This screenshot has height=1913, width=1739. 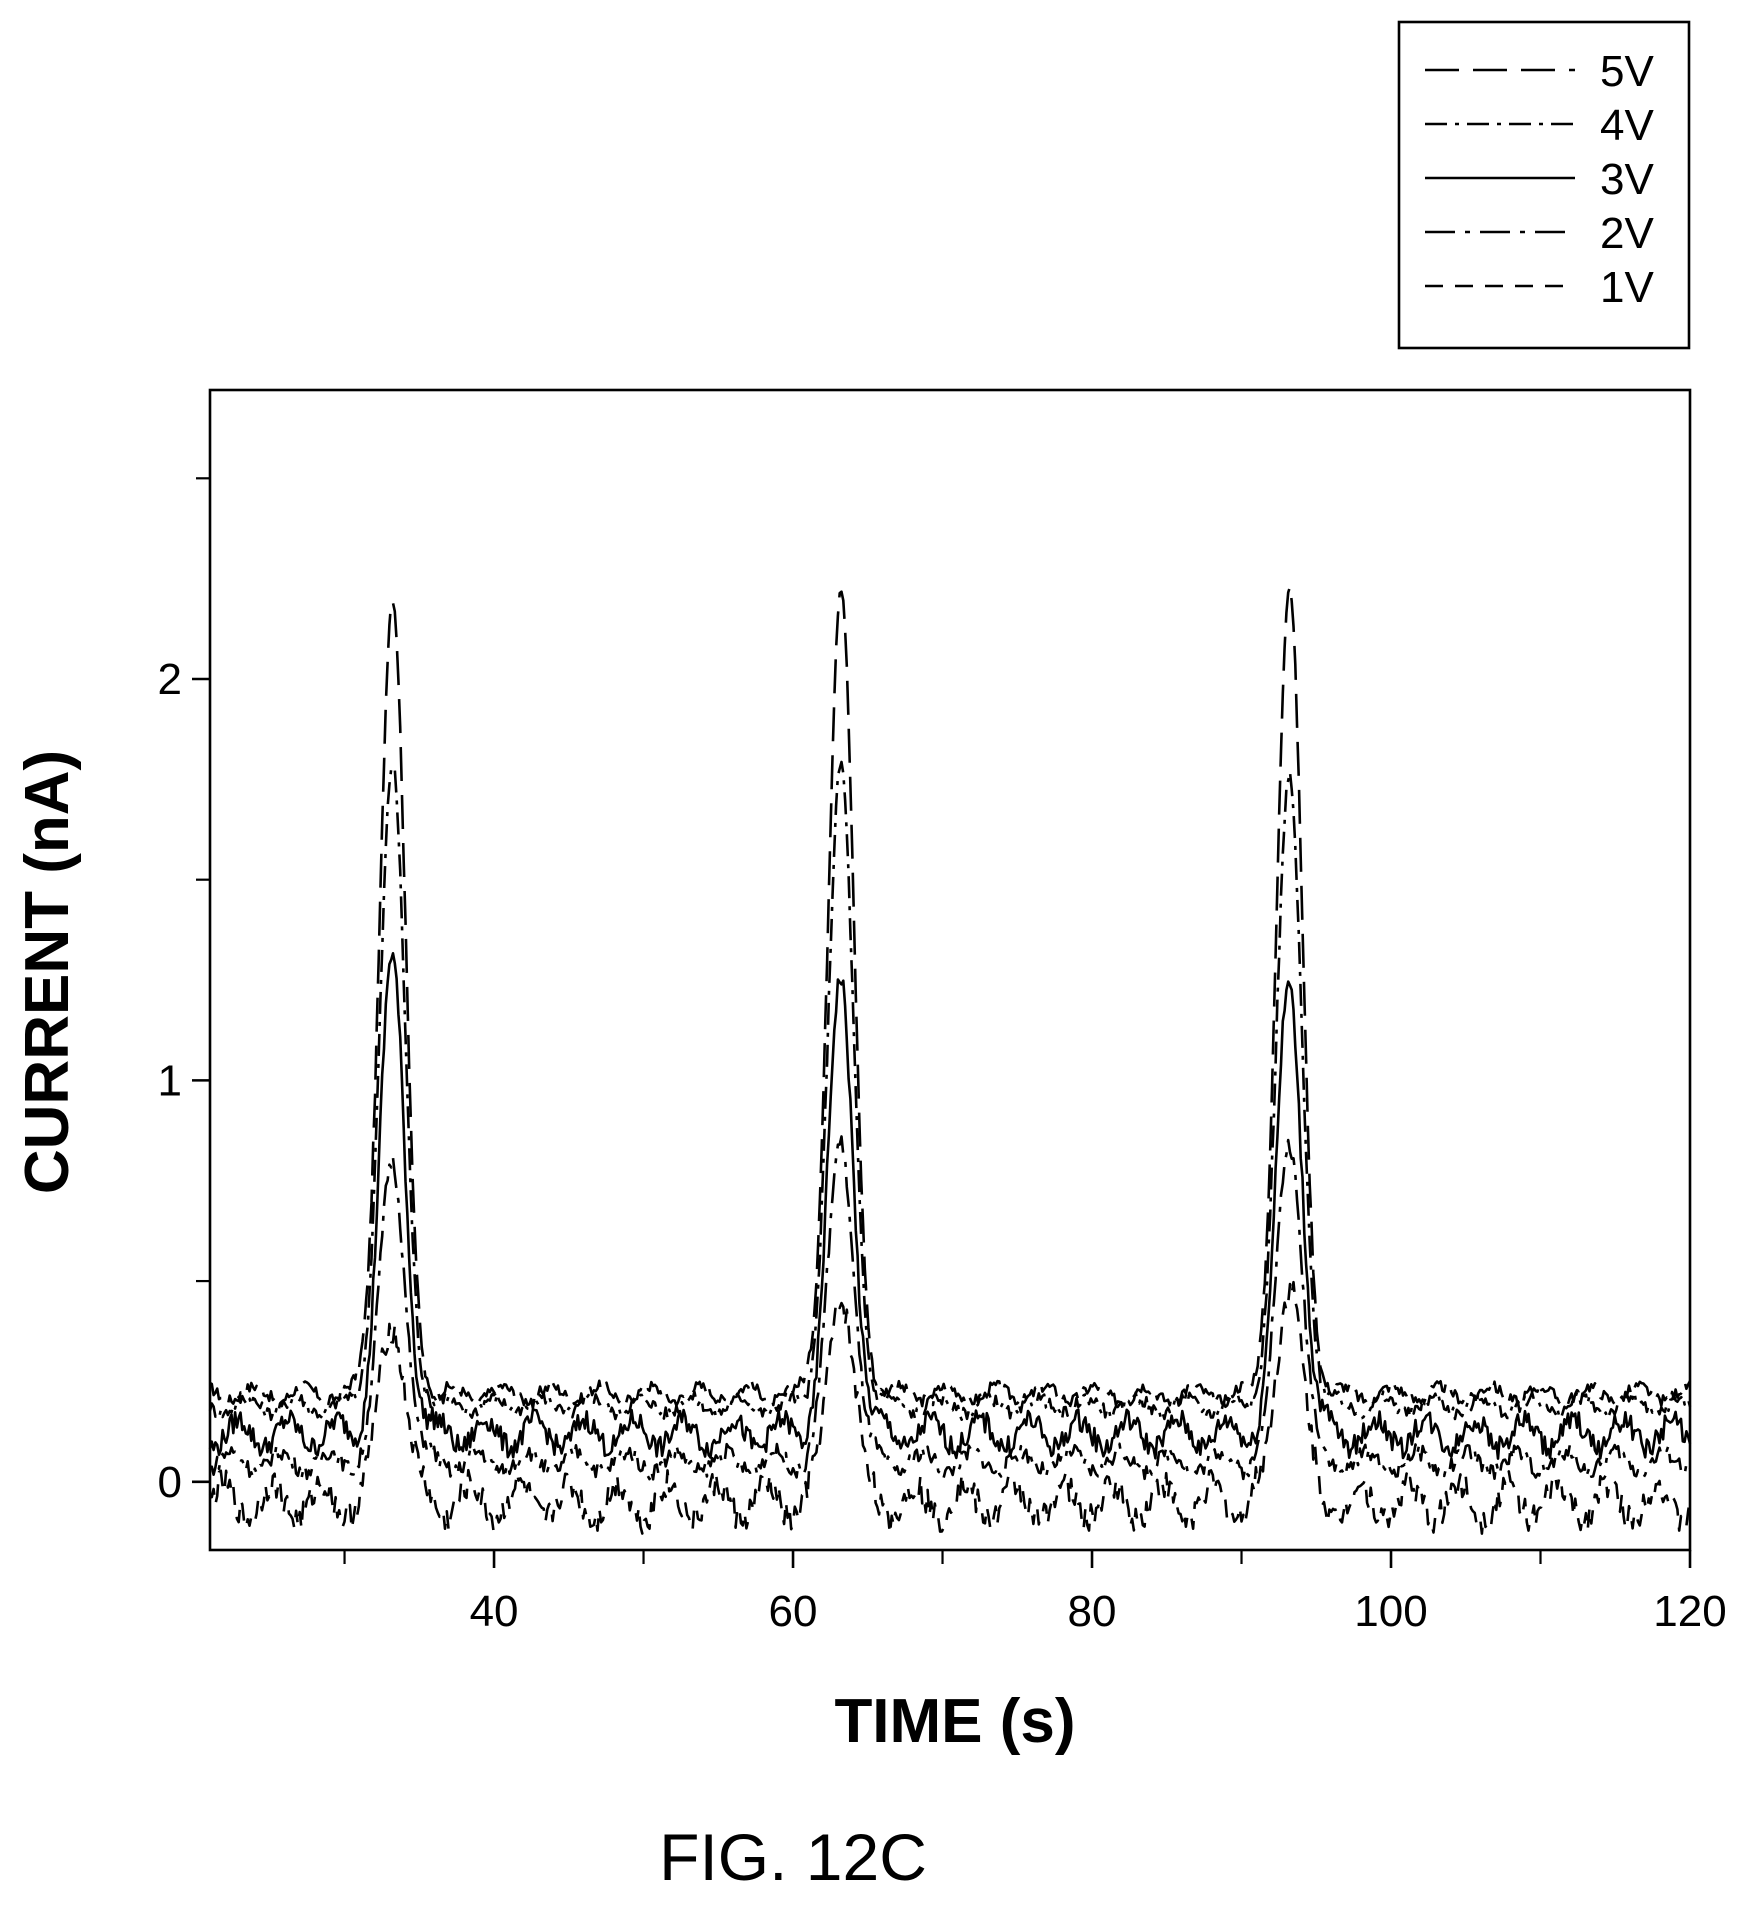 What do you see at coordinates (1539, 179) in the screenshot?
I see `legend-items: 5V 4V 3V 2V 1V` at bounding box center [1539, 179].